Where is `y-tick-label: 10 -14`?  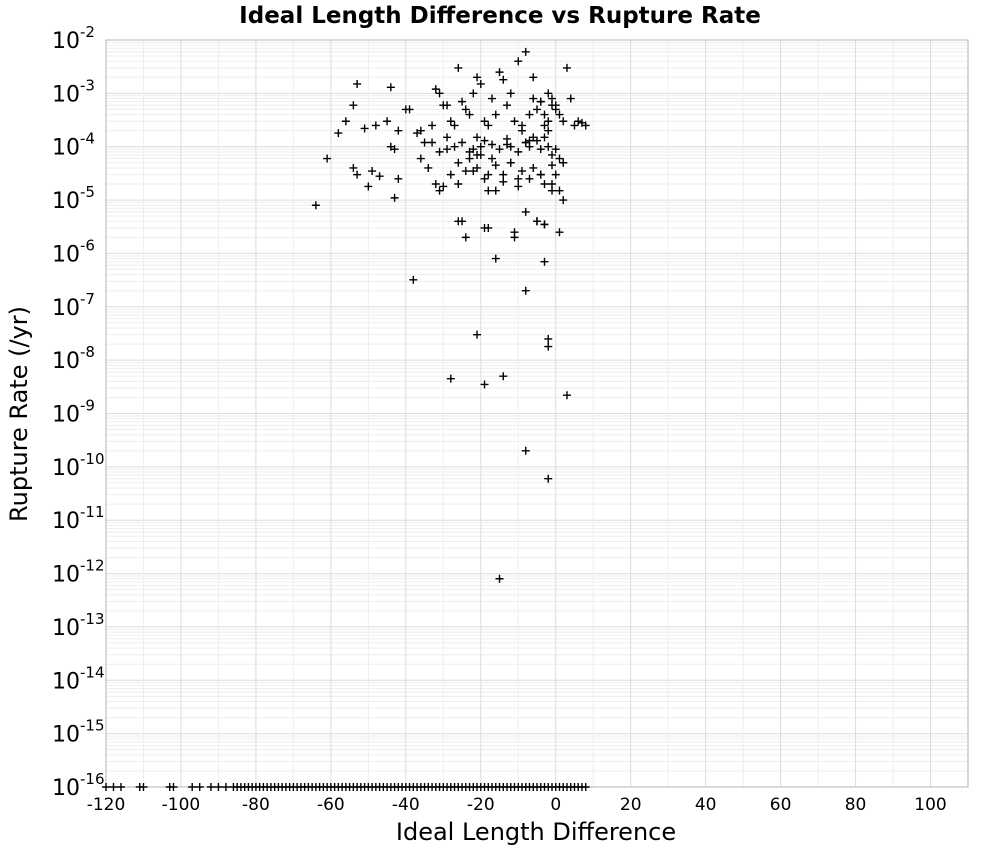
y-tick-label: 10 -14 is located at coordinates (78, 678).